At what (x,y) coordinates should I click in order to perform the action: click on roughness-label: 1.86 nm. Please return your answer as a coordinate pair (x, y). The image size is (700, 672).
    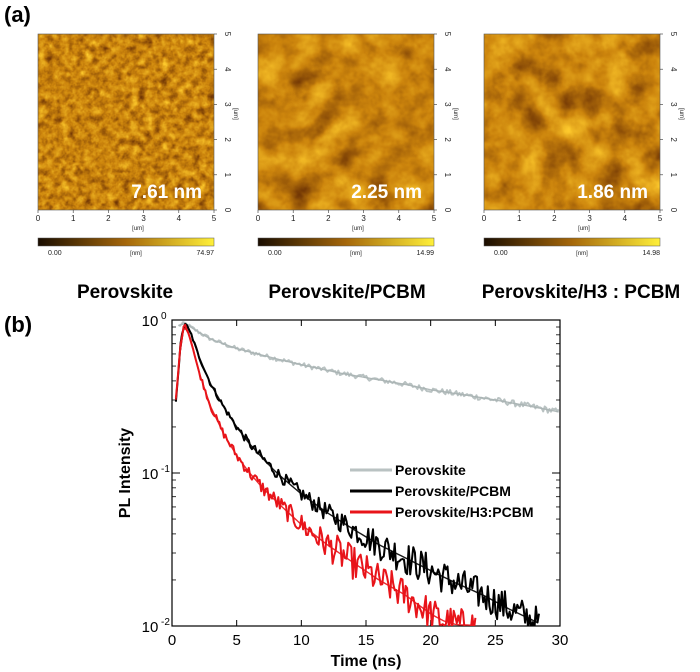
    Looking at the image, I should click on (612, 192).